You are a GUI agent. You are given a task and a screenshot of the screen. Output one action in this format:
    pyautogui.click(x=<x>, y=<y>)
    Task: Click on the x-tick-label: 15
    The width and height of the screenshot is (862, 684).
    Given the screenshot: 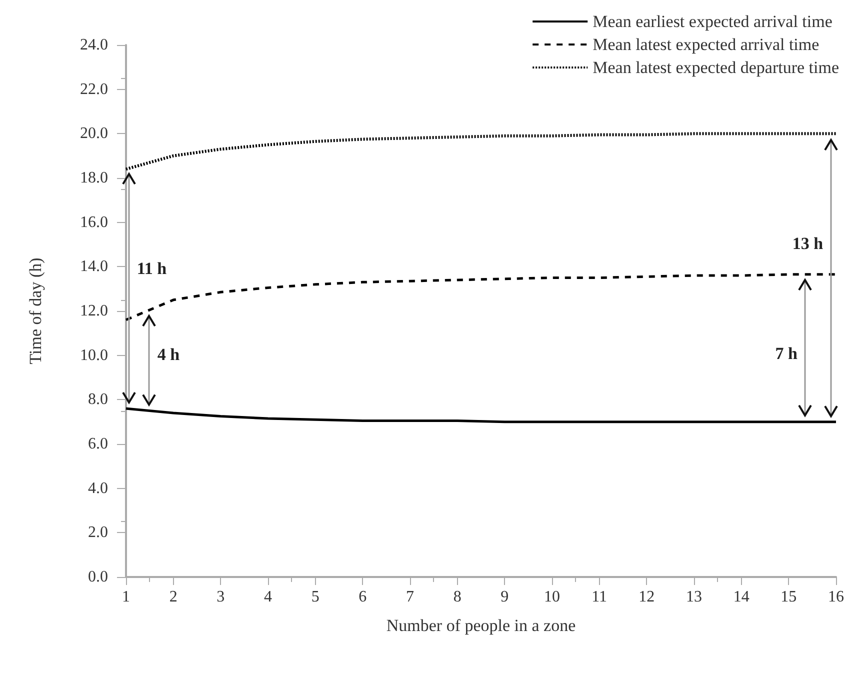 What is the action you would take?
    pyautogui.click(x=788, y=597)
    